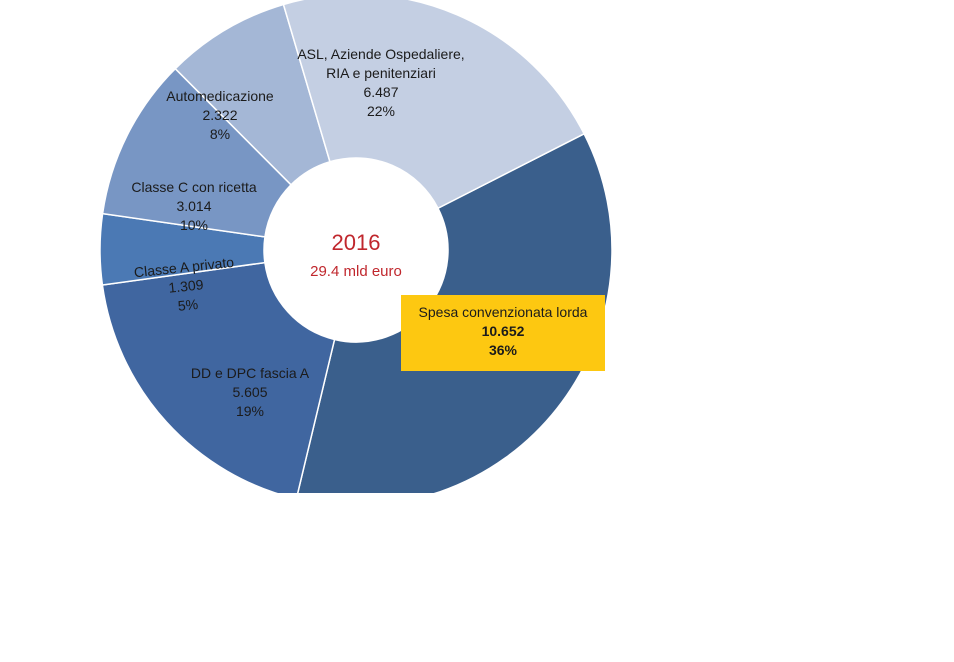 The width and height of the screenshot is (954, 662). I want to click on slice-label-automedicazione: Automedicazione 2.322 8%, so click(220, 115).